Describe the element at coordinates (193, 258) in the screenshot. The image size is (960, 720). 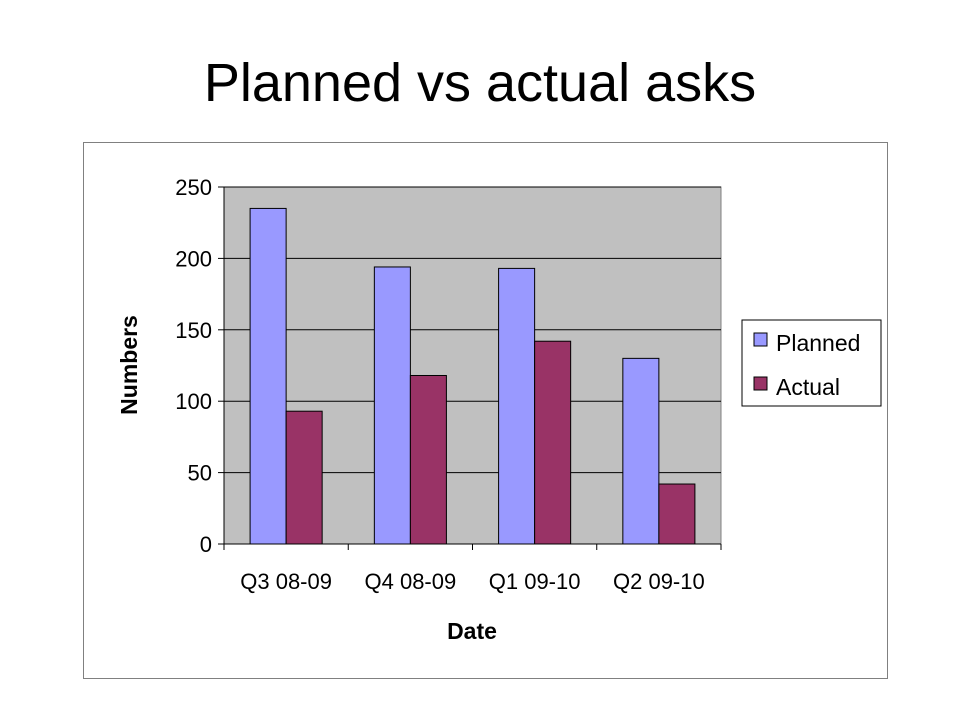
I see `y-tick-label: 200` at that location.